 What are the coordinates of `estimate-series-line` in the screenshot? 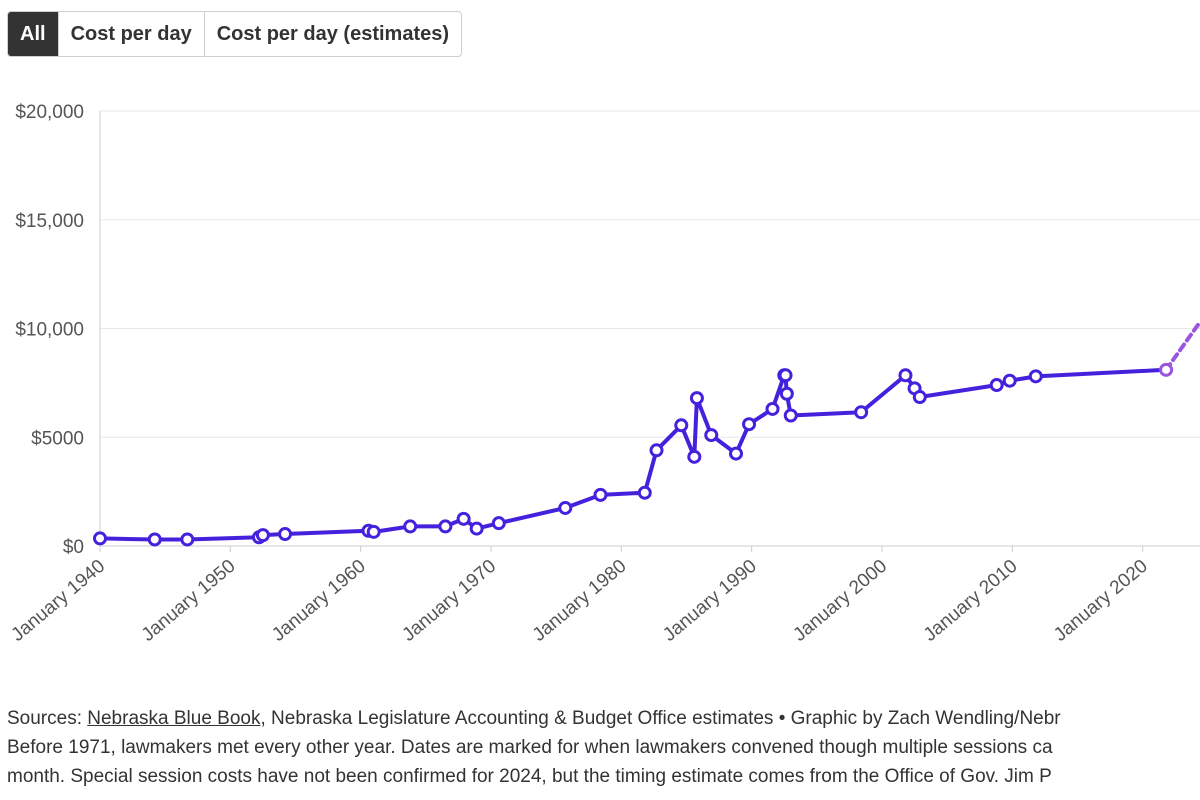 It's located at (1182, 346).